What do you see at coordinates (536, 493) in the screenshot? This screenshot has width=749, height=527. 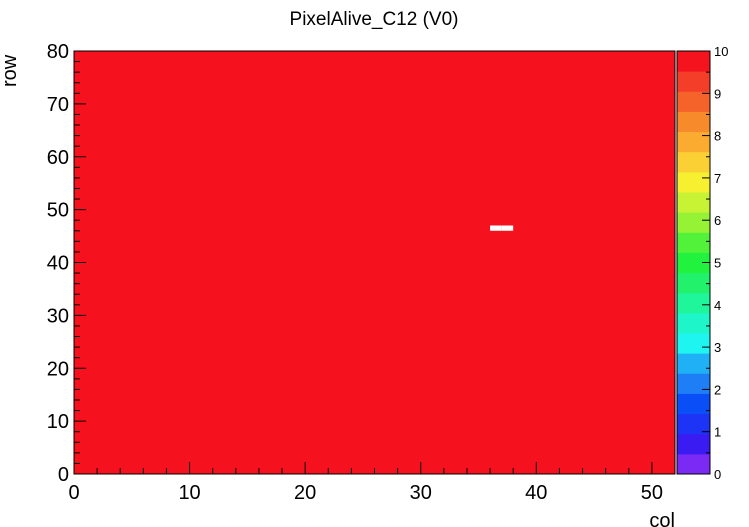 I see `x-tick-label: 40` at bounding box center [536, 493].